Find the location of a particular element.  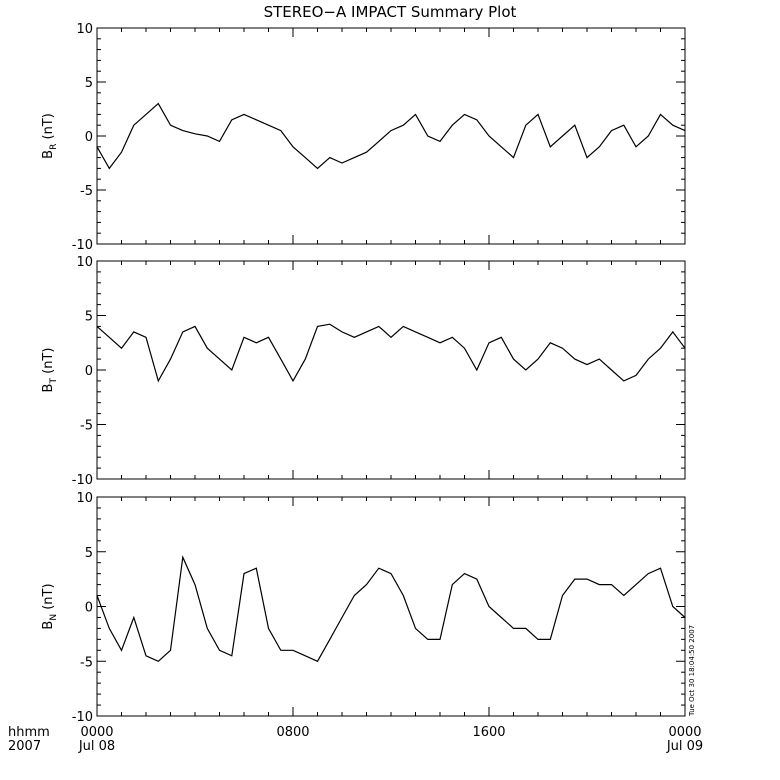

x-date-label: Jul 08 is located at coordinates (96, 746).